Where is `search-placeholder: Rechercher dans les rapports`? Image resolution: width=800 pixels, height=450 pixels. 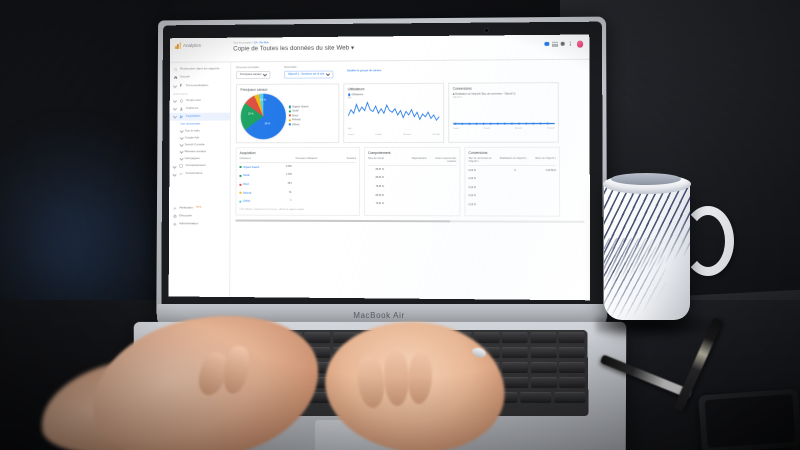 search-placeholder: Rechercher dans les rapports is located at coordinates (199, 68).